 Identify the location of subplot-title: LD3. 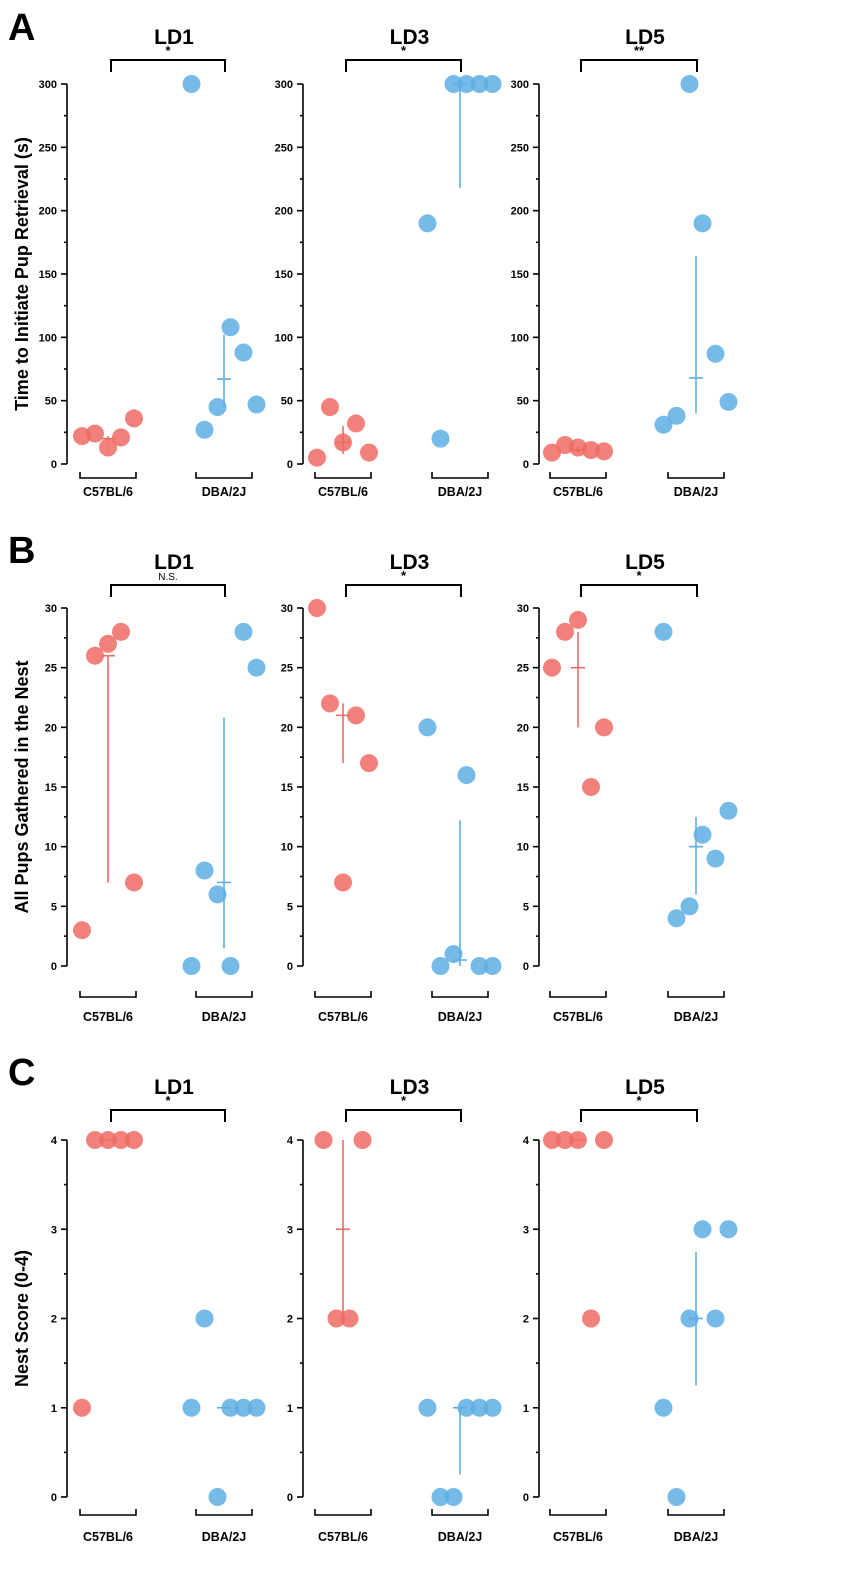
(410, 37).